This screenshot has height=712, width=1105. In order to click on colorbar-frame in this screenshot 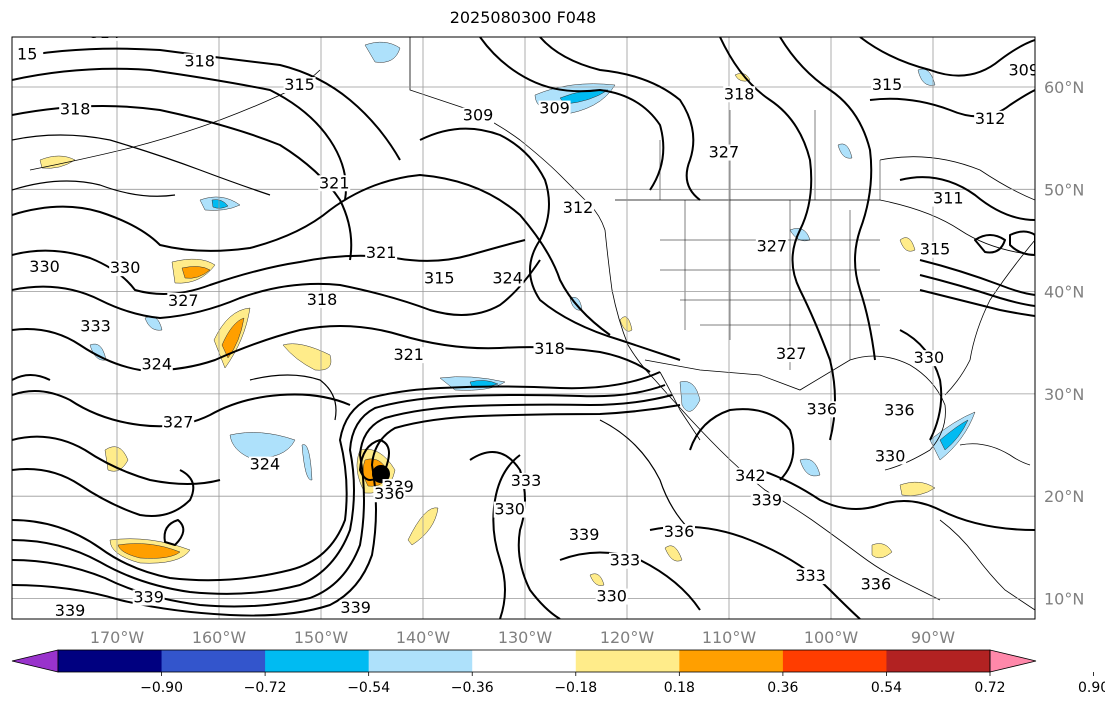, I will do `click(524, 661)`.